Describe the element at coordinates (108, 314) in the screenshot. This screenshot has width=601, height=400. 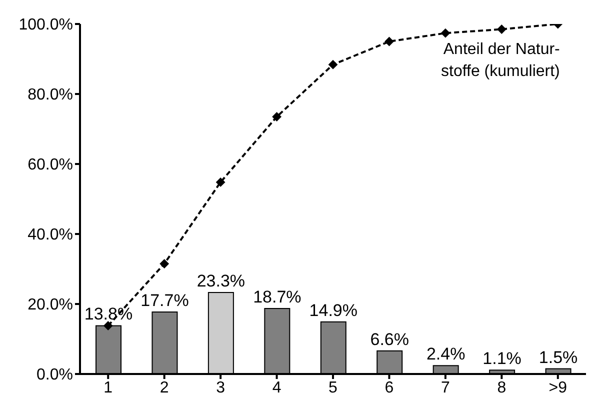
I see `data-label: 13.8%` at that location.